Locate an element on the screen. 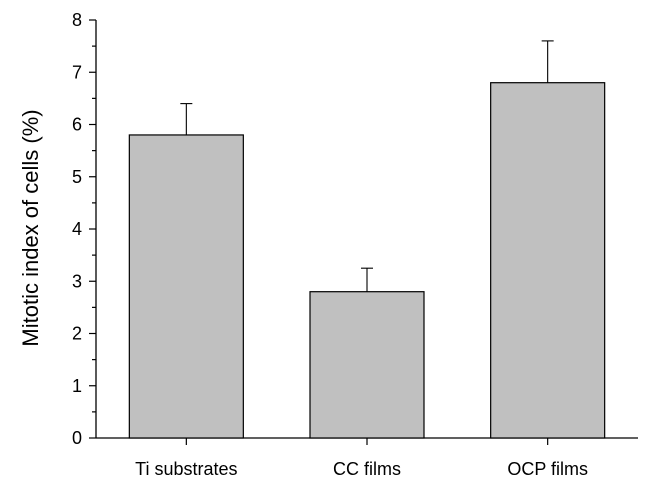 The width and height of the screenshot is (657, 477). x-category-label: CC films is located at coordinates (367, 468).